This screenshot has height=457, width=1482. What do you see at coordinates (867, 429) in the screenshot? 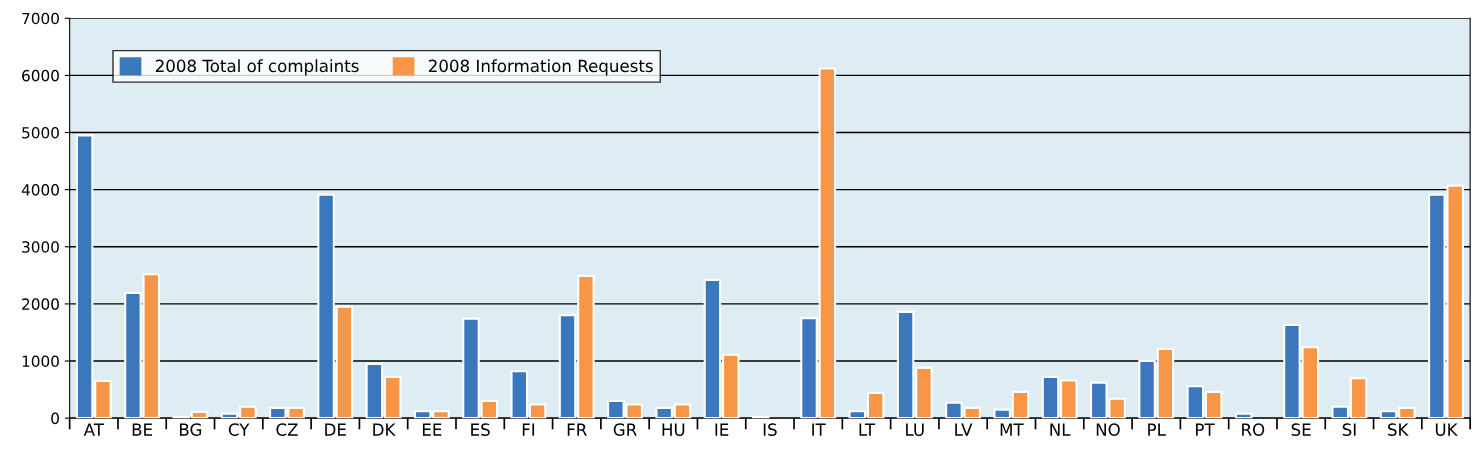
I see `x-tick-label: LT` at bounding box center [867, 429].